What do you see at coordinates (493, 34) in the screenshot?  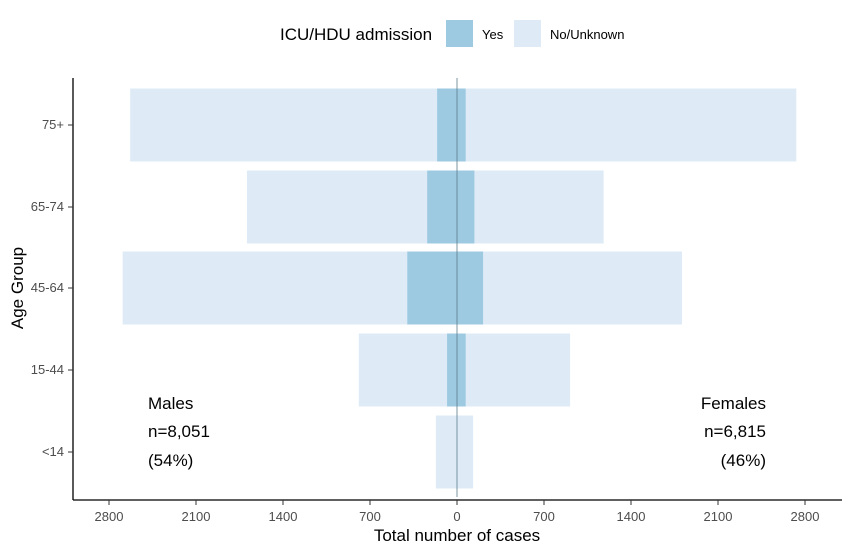 I see `legend-label-yes: Yes` at bounding box center [493, 34].